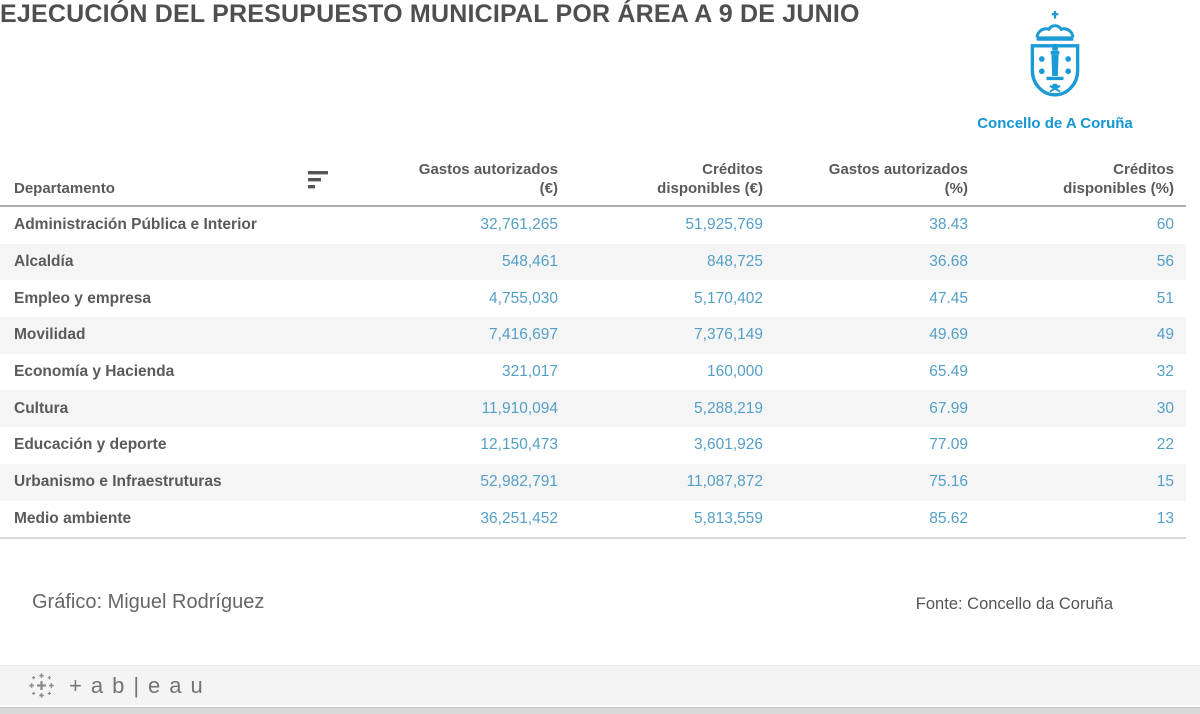  I want to click on creditos-pct-cell: 15, so click(1165, 482).